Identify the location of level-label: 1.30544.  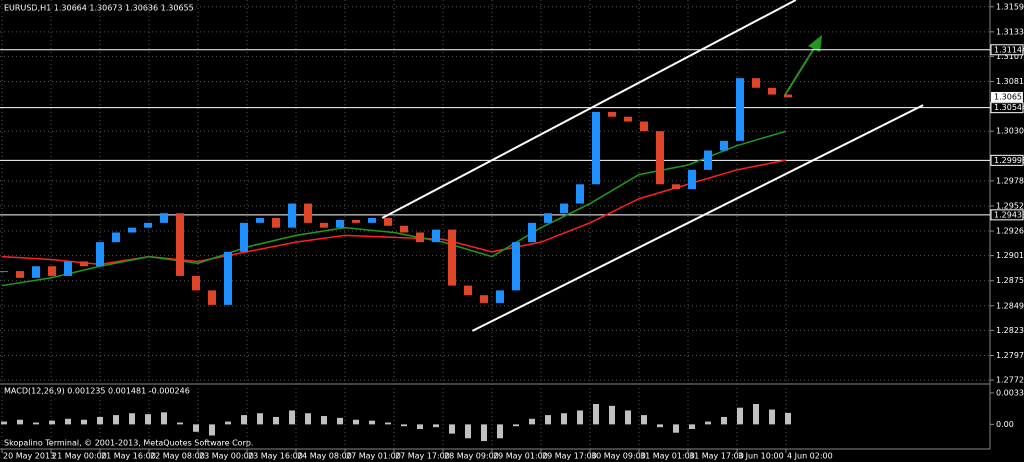
(1009, 107).